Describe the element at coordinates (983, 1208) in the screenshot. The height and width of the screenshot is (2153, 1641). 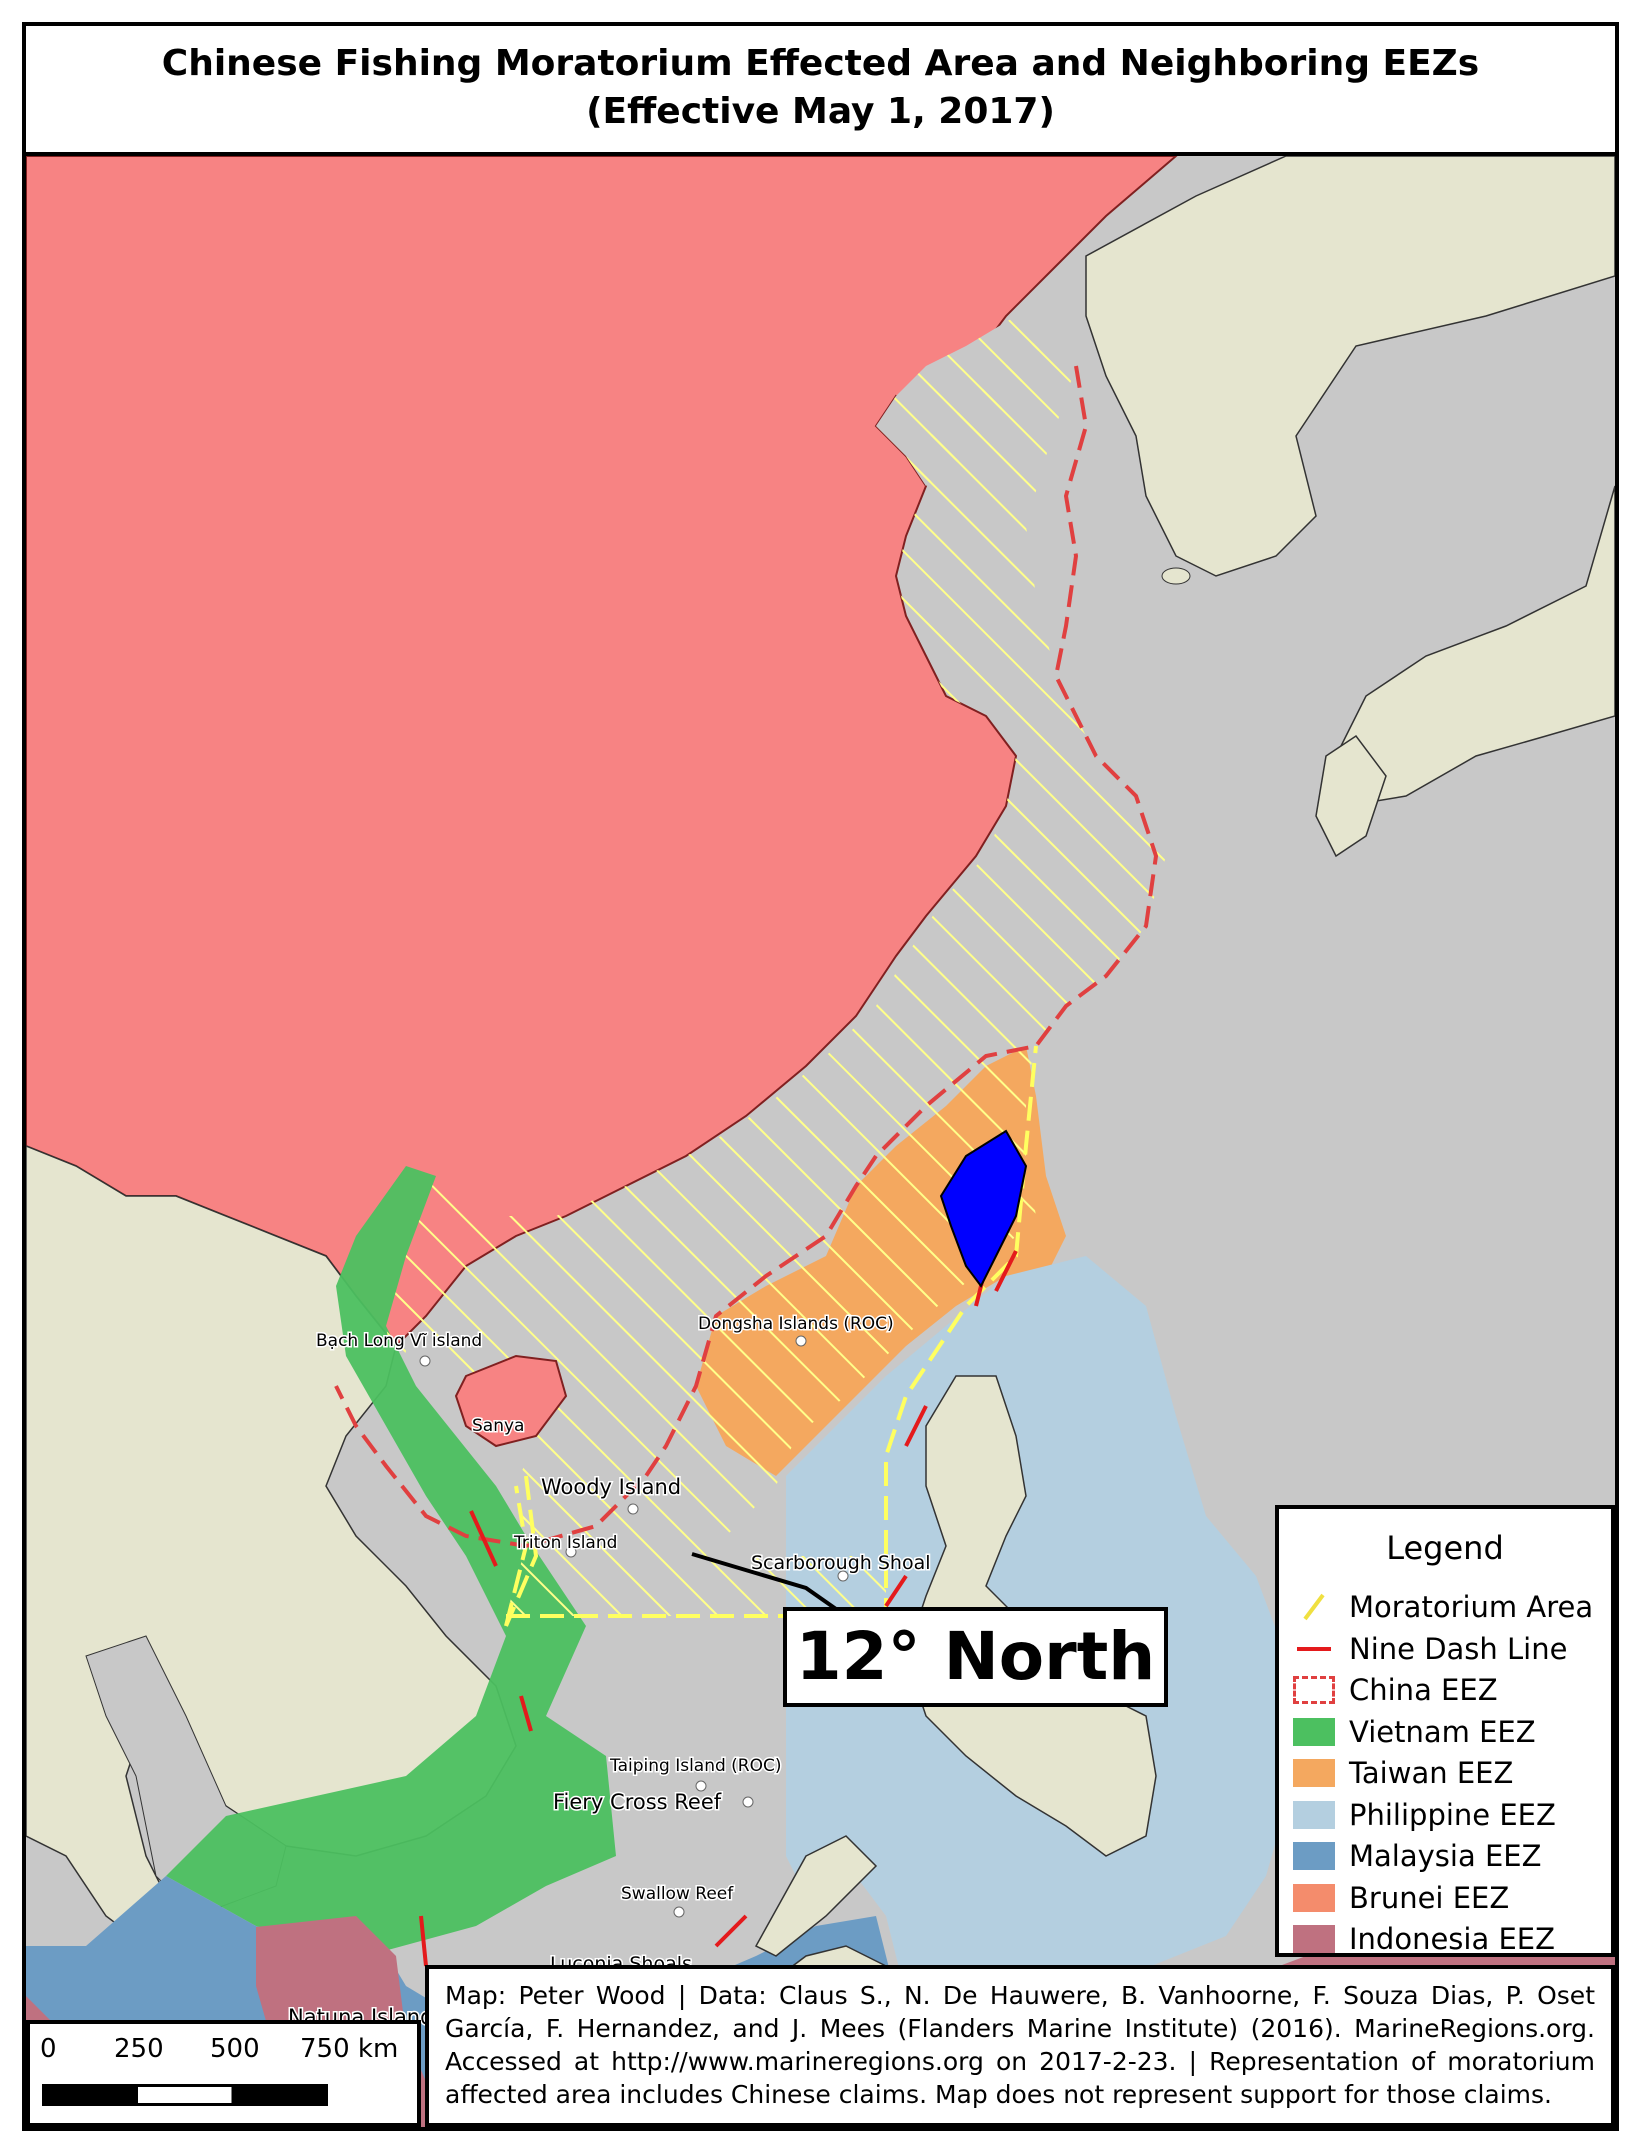
I see `taiwan-island` at that location.